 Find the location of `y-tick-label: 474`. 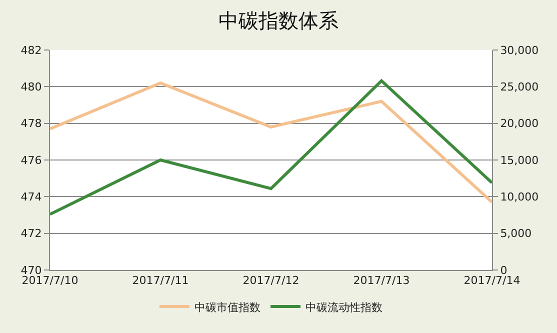

y-tick-label: 474 is located at coordinates (31, 197).